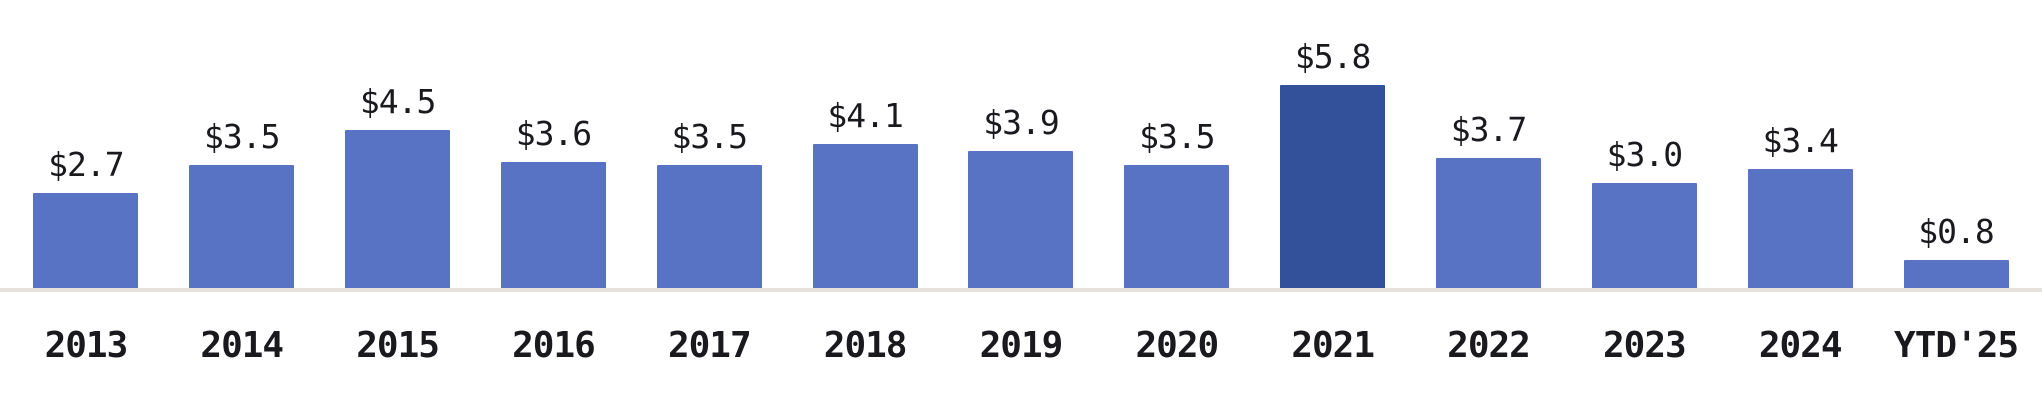 The height and width of the screenshot is (418, 2042). What do you see at coordinates (1333, 186) in the screenshot?
I see `bar-2021` at bounding box center [1333, 186].